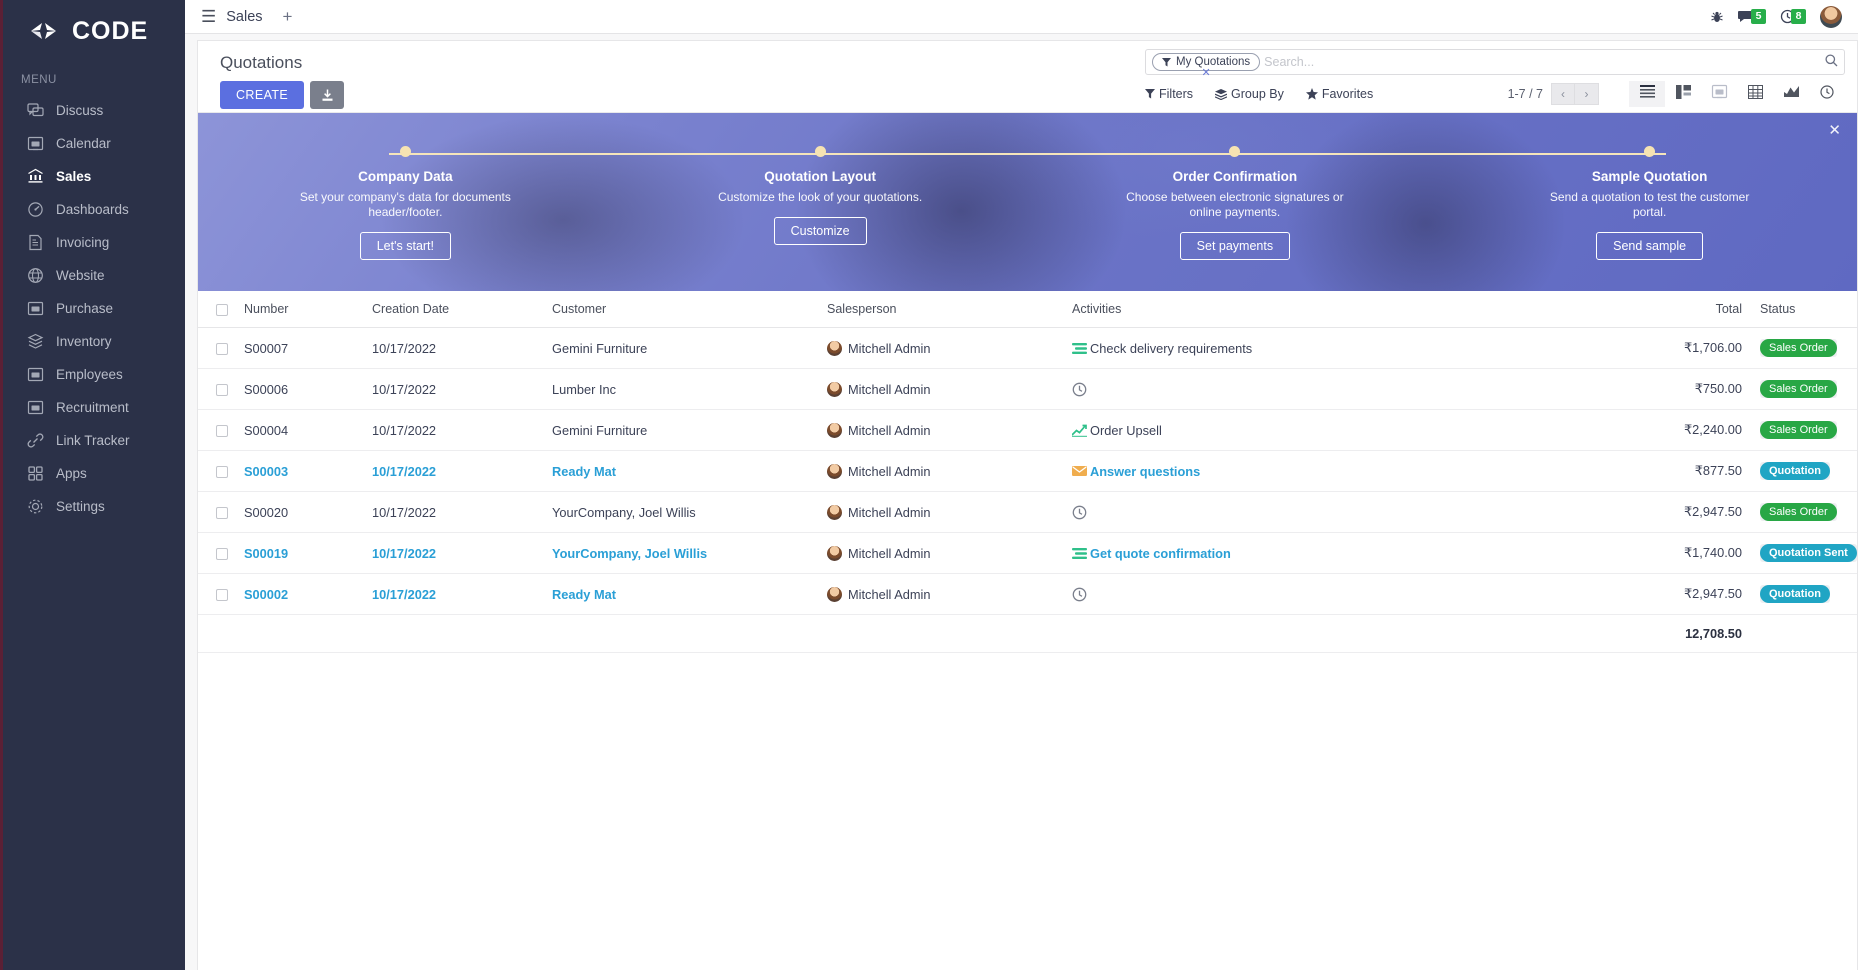 Image resolution: width=1858 pixels, height=970 pixels. What do you see at coordinates (1791, 94) in the screenshot?
I see `graph-view-button` at bounding box center [1791, 94].